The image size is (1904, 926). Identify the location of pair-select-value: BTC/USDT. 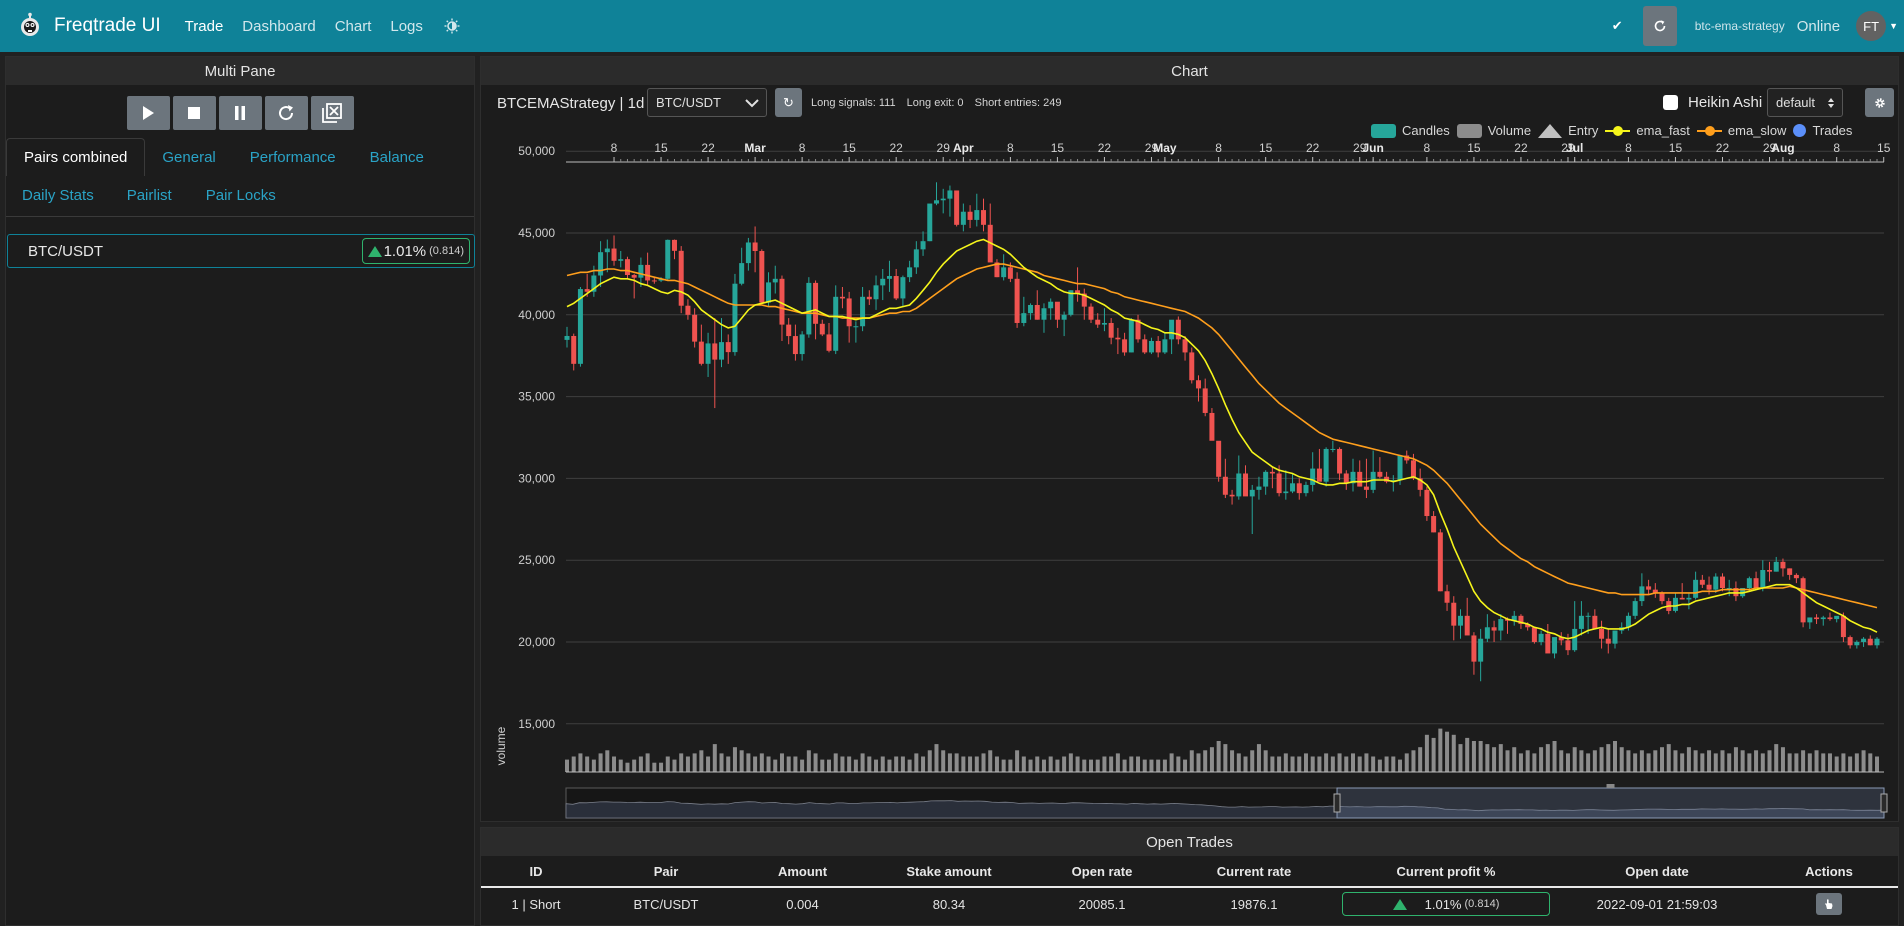
(688, 102).